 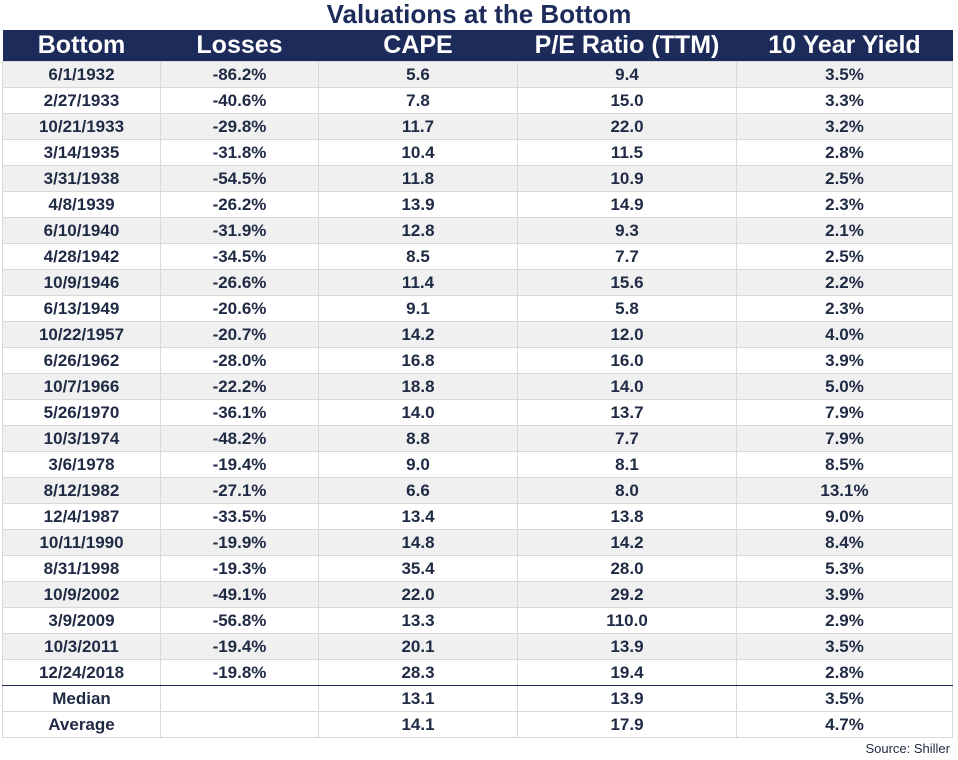 I want to click on bottom-cell: 10/22/1957, so click(x=81, y=334).